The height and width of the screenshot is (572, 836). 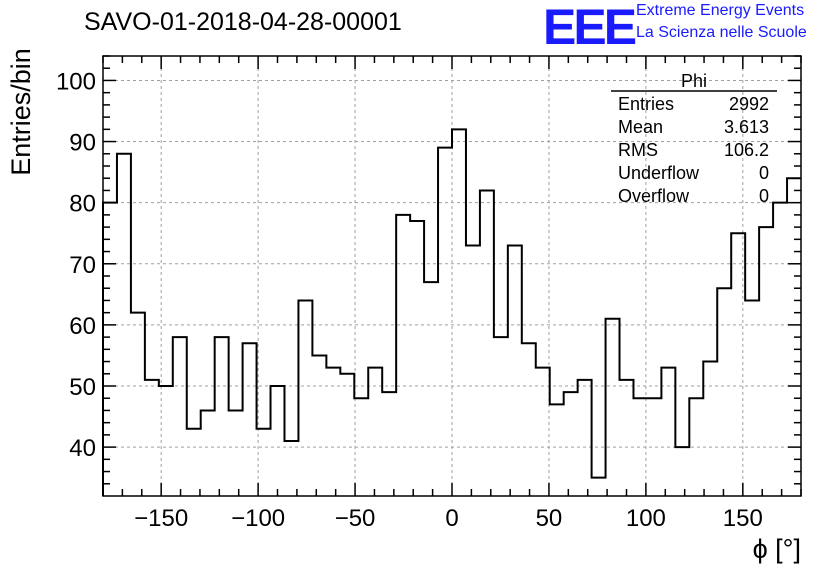 What do you see at coordinates (777, 549) in the screenshot?
I see `x-axis-label: ϕ [°]` at bounding box center [777, 549].